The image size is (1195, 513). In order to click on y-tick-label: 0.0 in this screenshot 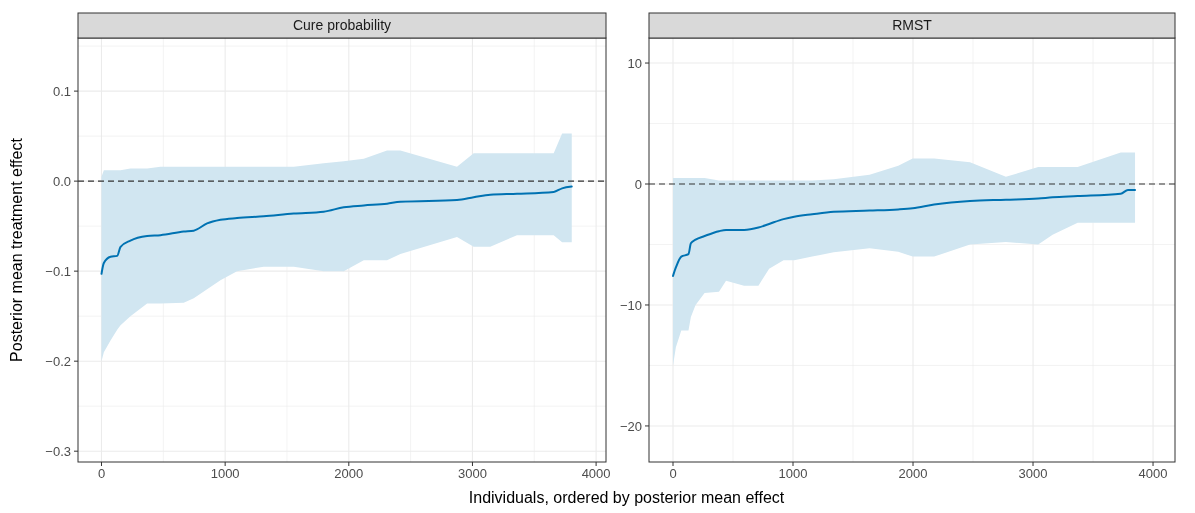, I will do `click(61, 181)`.